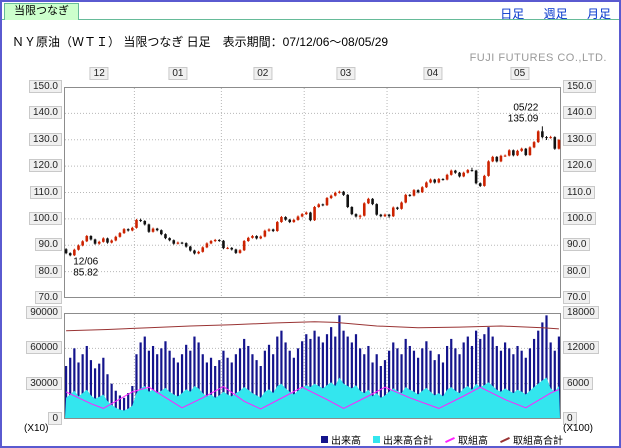 This screenshot has width=621, height=448. Describe the element at coordinates (586, 365) in the screenshot. I see `volume-axis-right: 18000 12000 6000 0` at that location.